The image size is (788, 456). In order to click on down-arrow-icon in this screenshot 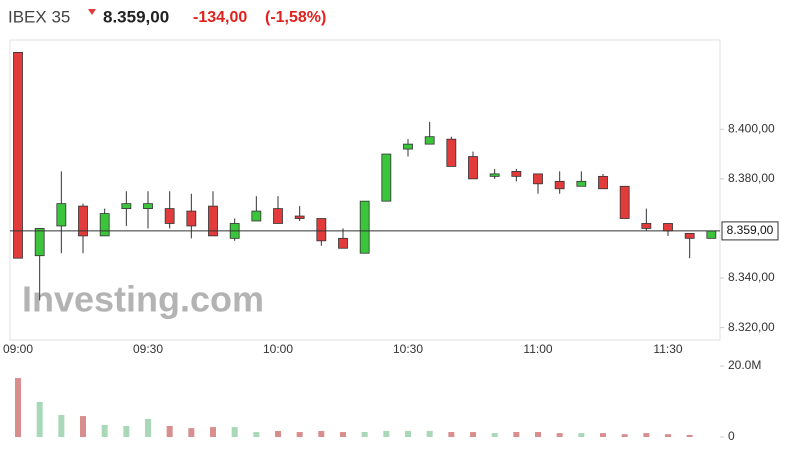, I will do `click(92, 12)`.